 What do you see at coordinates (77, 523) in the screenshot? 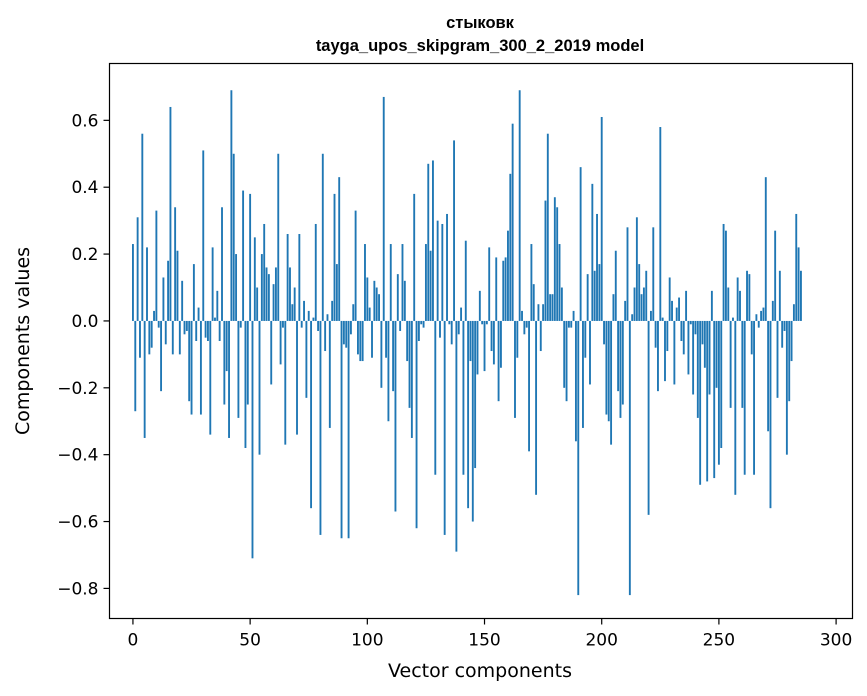
I see `y-tick-label-6: −0.6` at bounding box center [77, 523].